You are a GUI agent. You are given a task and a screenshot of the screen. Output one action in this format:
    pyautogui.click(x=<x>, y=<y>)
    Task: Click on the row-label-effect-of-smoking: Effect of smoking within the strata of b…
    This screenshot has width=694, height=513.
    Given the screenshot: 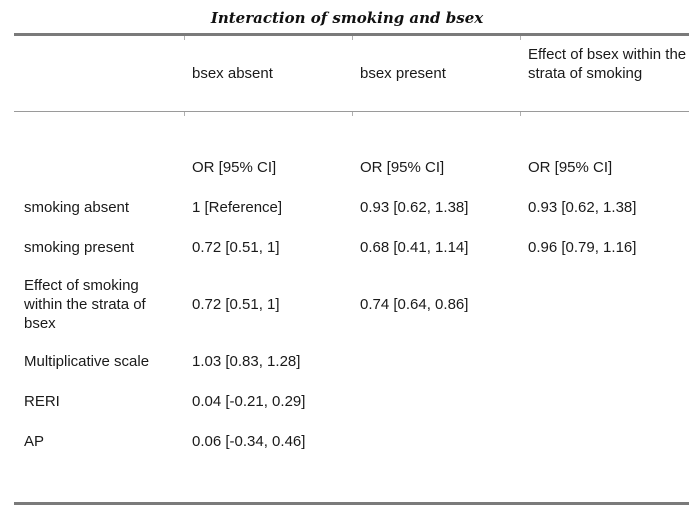 What is the action you would take?
    pyautogui.click(x=85, y=304)
    